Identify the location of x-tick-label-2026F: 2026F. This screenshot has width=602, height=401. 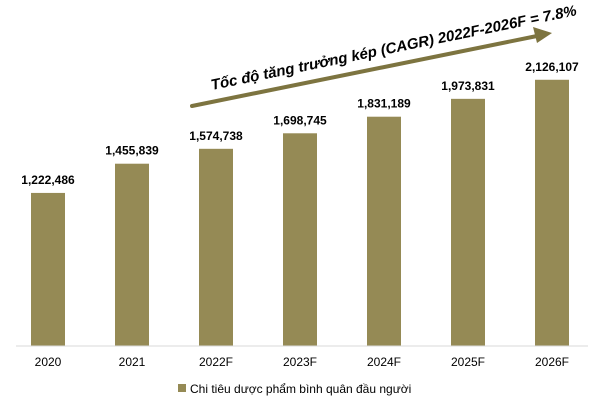
(552, 362).